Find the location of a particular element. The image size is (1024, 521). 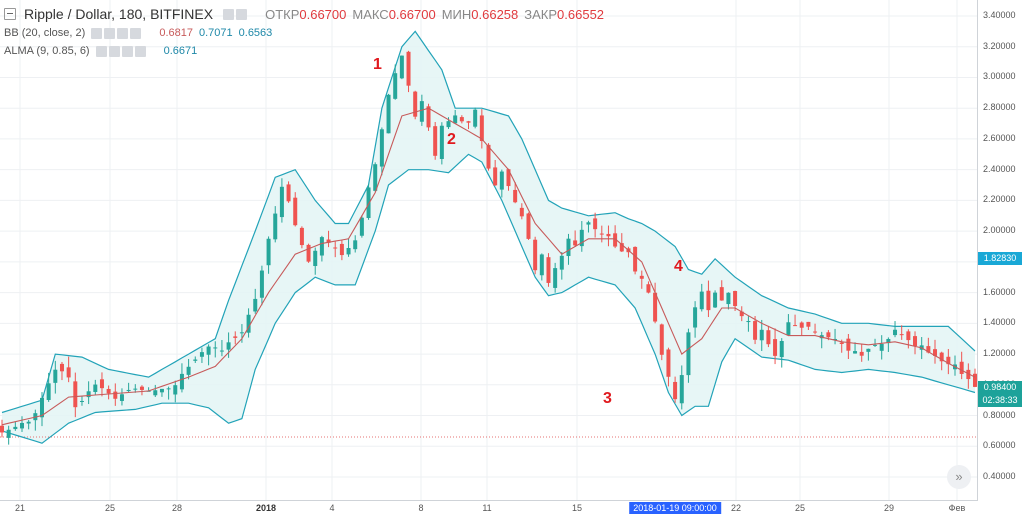

annotation-4: 4 is located at coordinates (678, 266).